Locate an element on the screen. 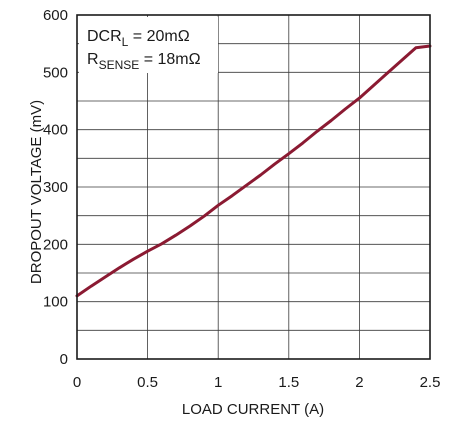 This screenshot has width=456, height=421. y-tick-label: 600 is located at coordinates (55, 15).